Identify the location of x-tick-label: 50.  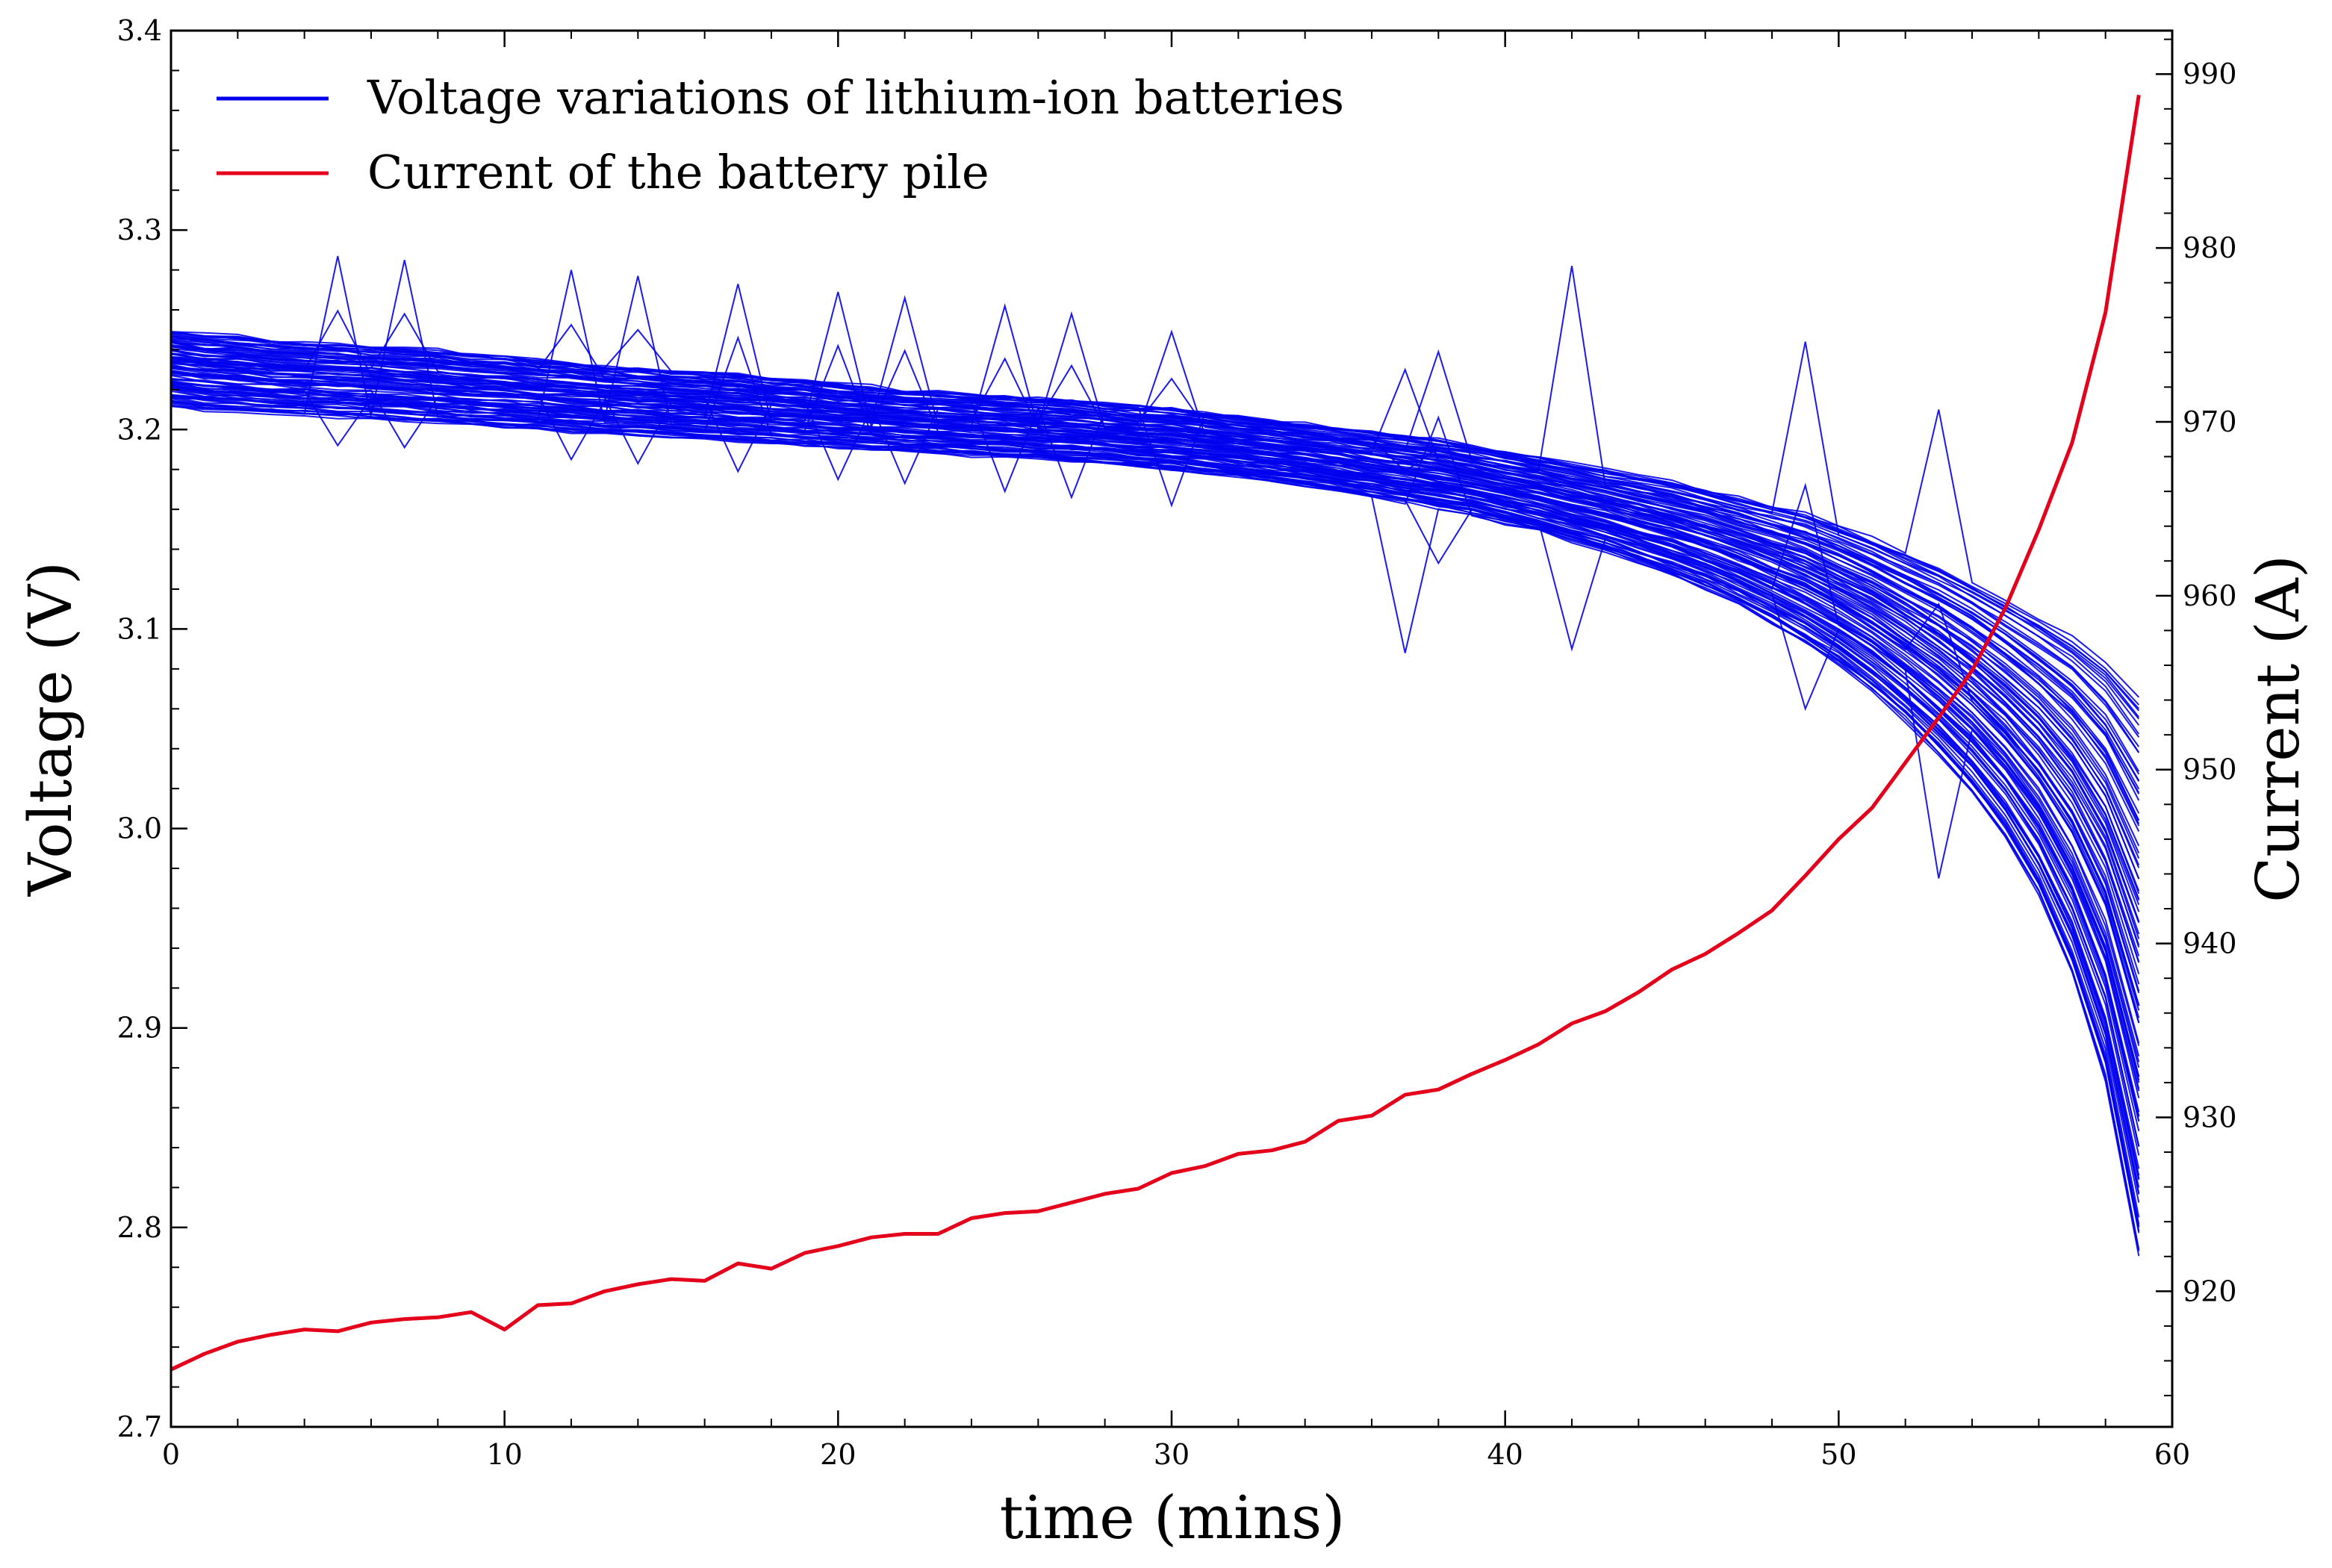
(1838, 1454).